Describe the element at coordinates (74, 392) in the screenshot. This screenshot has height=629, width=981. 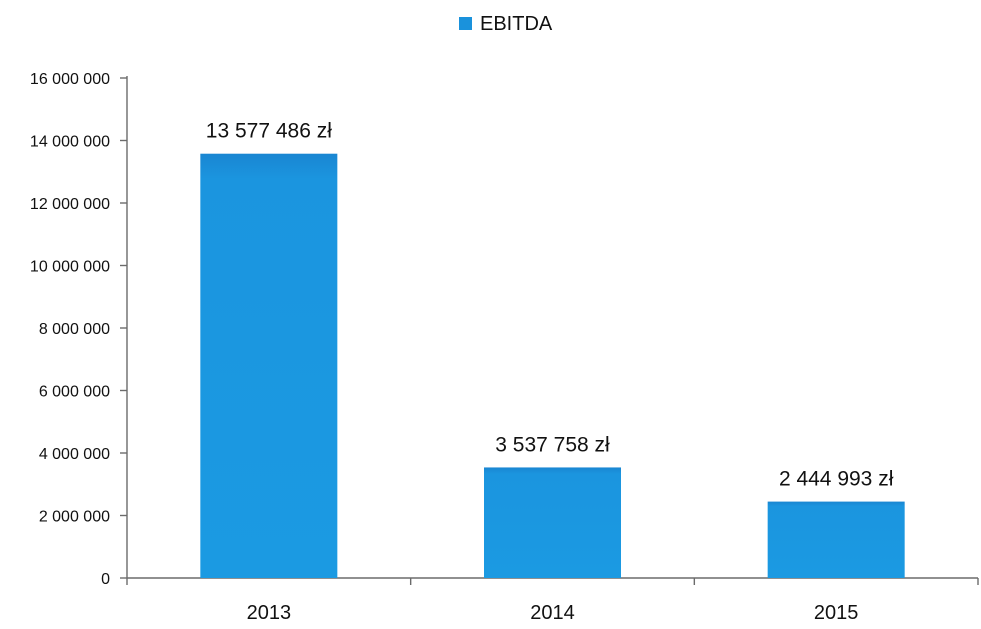
I see `y-tick-label: 6 000 000` at that location.